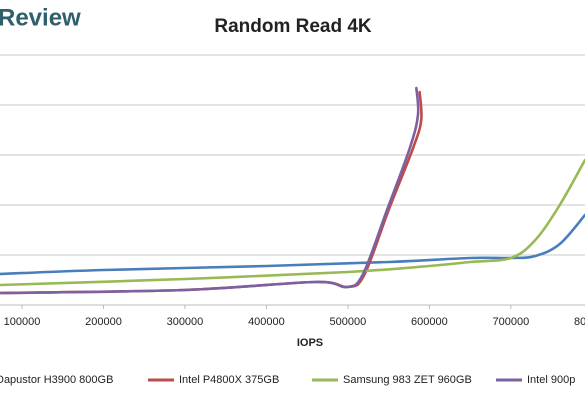 Image resolution: width=585 pixels, height=401 pixels. I want to click on x-axis-title: IOPS, so click(310, 343).